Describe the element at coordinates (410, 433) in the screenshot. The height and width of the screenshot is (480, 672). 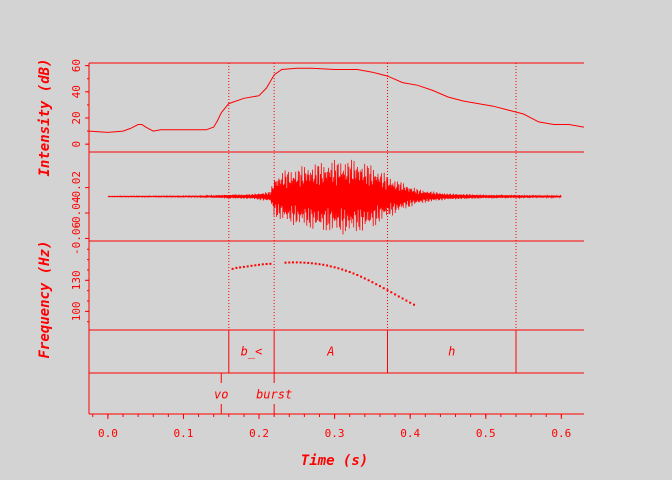
I see `x-tick-label: 0.4` at that location.